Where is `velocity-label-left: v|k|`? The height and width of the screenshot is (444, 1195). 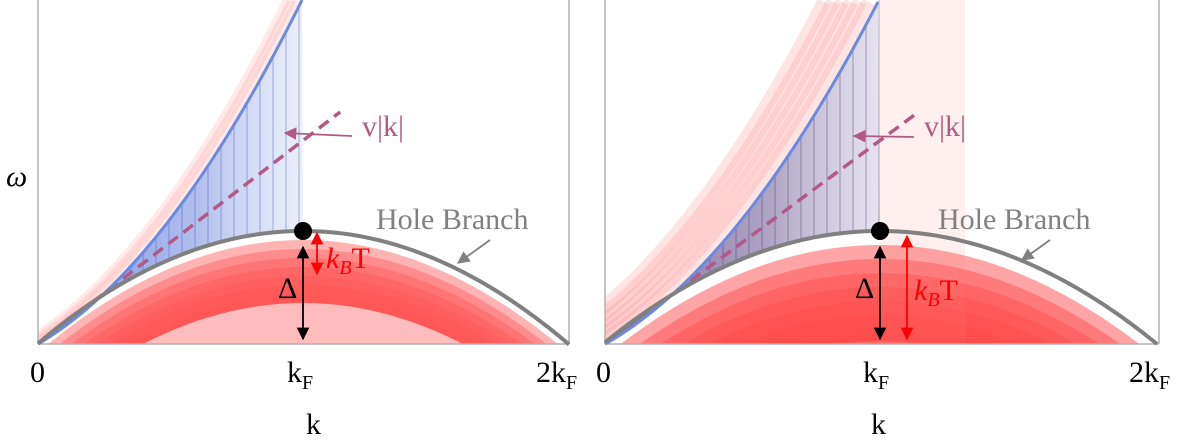 velocity-label-left: v|k| is located at coordinates (383, 126).